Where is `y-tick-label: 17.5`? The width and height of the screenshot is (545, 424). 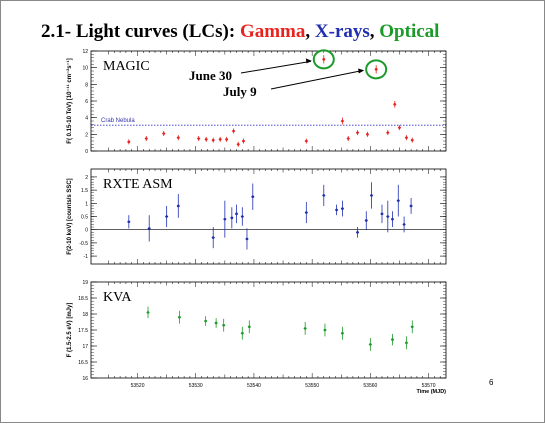 y-tick-label: 17.5 is located at coordinates (83, 331).